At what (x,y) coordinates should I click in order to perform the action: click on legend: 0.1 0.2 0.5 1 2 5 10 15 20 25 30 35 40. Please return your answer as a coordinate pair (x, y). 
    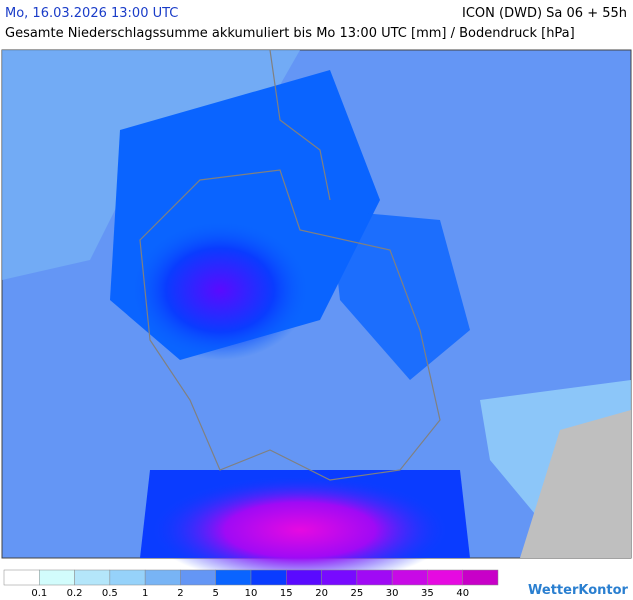
    Looking at the image, I should click on (251, 584).